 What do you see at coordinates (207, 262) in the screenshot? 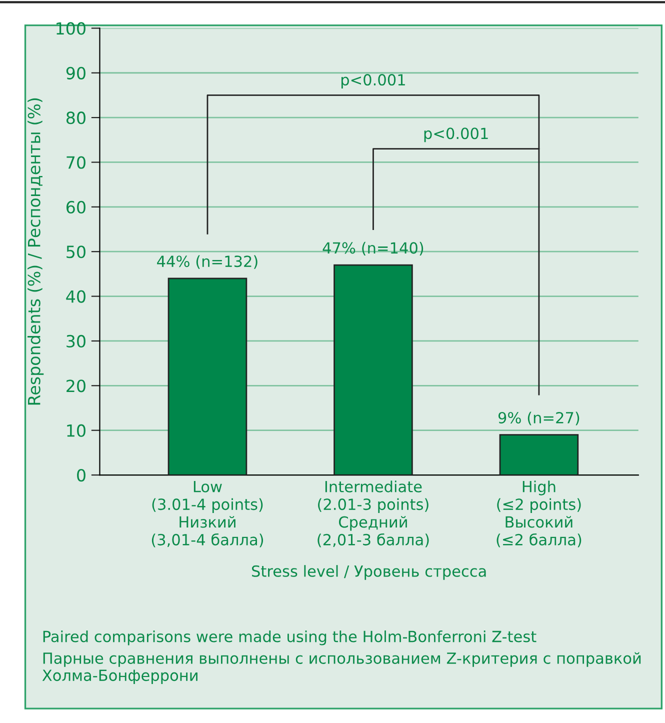
I see `data-label: 44% (n=132)` at bounding box center [207, 262].